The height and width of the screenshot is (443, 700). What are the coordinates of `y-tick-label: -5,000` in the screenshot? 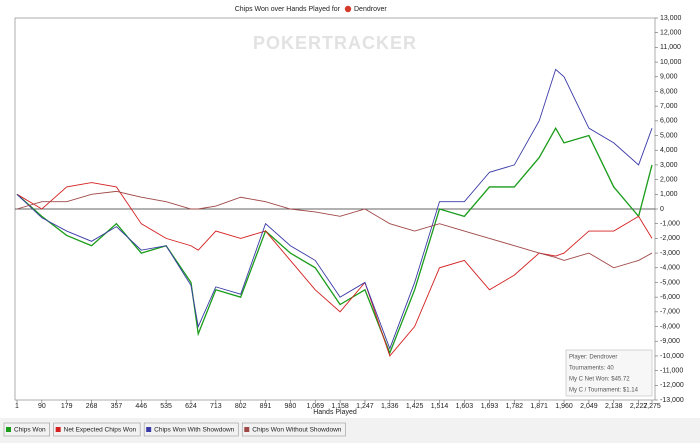 It's located at (670, 282).